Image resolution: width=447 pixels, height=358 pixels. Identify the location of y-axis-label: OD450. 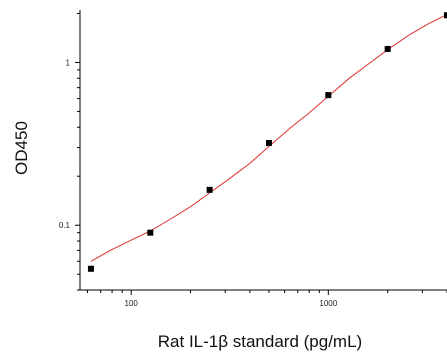
(21, 148).